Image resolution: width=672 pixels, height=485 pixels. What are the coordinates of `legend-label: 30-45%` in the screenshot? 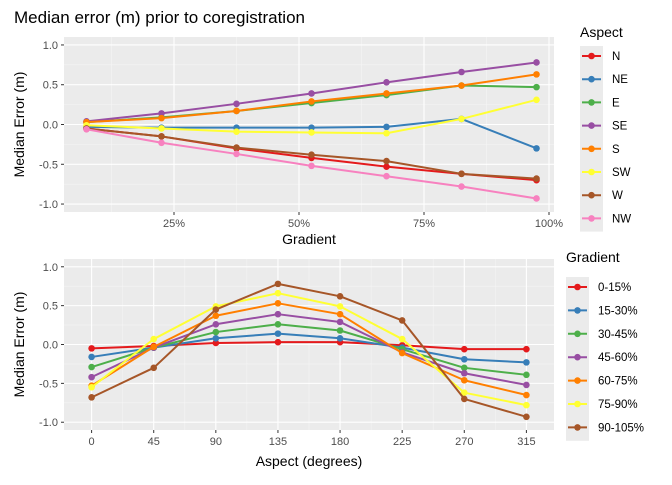 It's located at (618, 335).